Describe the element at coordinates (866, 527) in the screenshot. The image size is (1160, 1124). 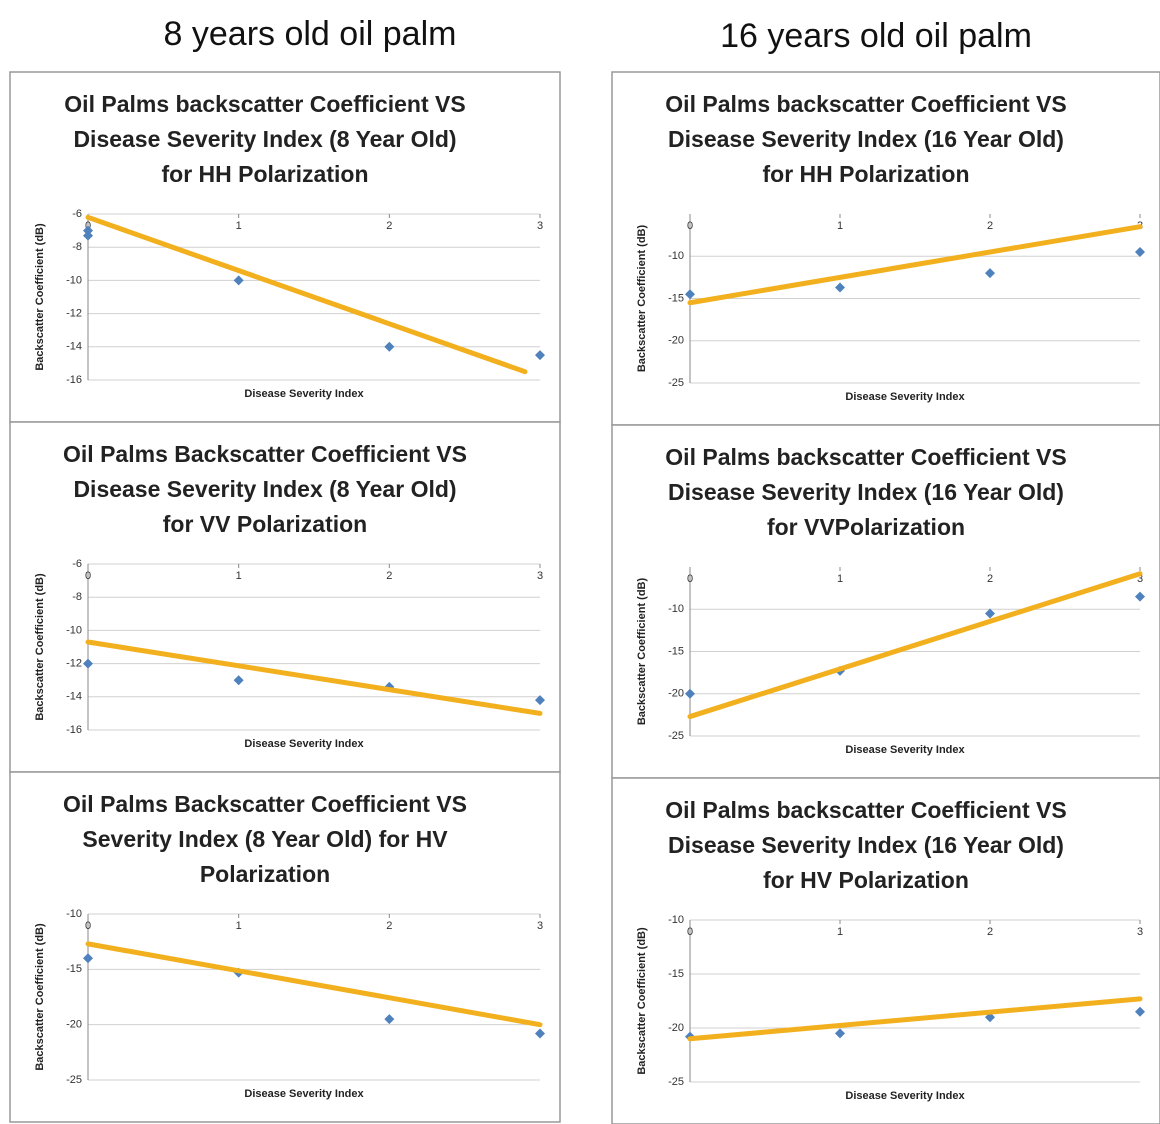
I see `chart-title: for VVPolarization` at that location.